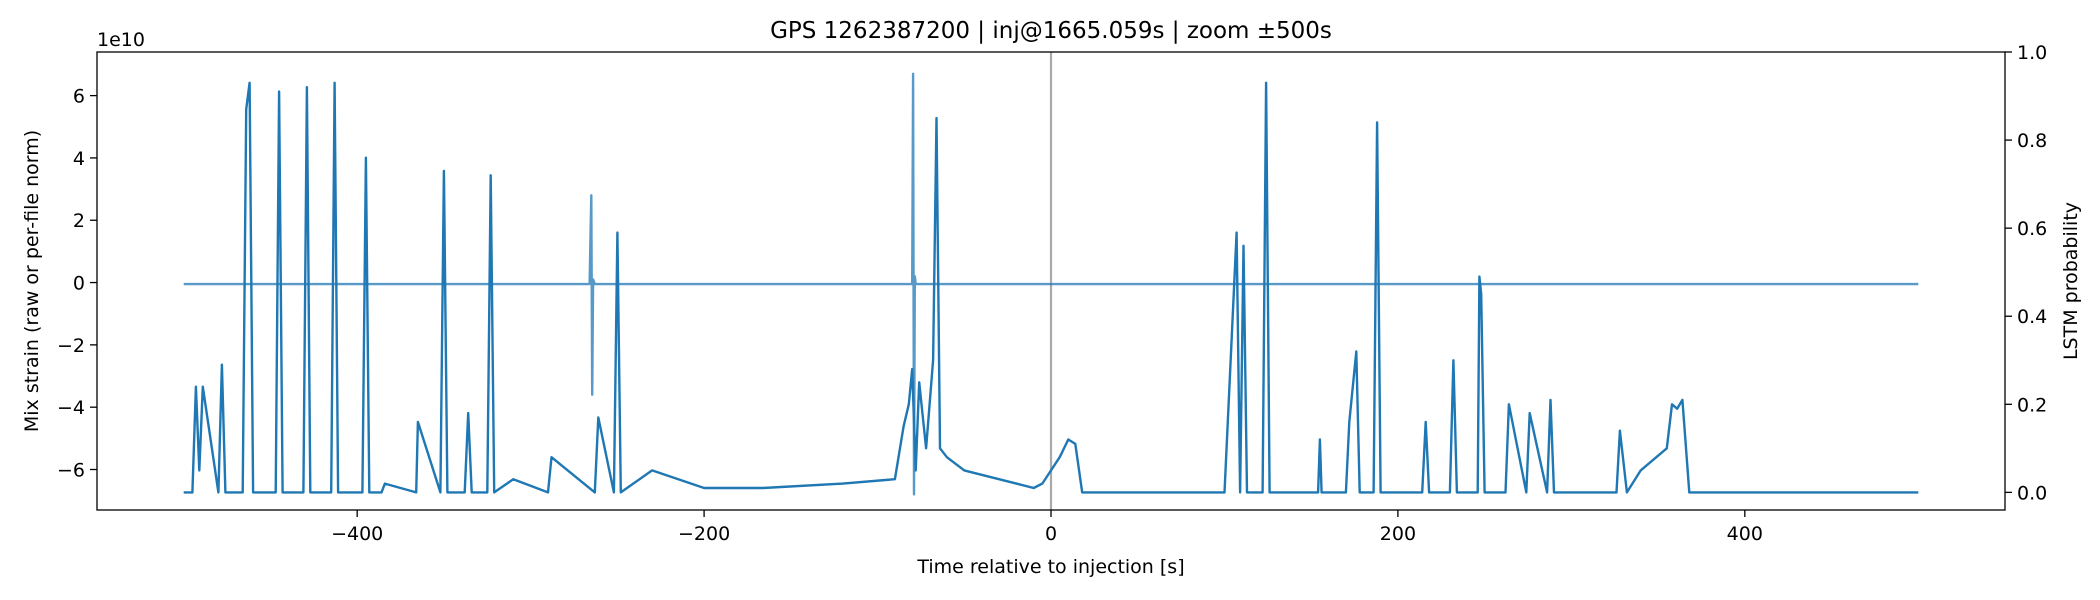  What do you see at coordinates (1050, 567) in the screenshot?
I see `x-axis-label: Time relative to injection [s]` at bounding box center [1050, 567].